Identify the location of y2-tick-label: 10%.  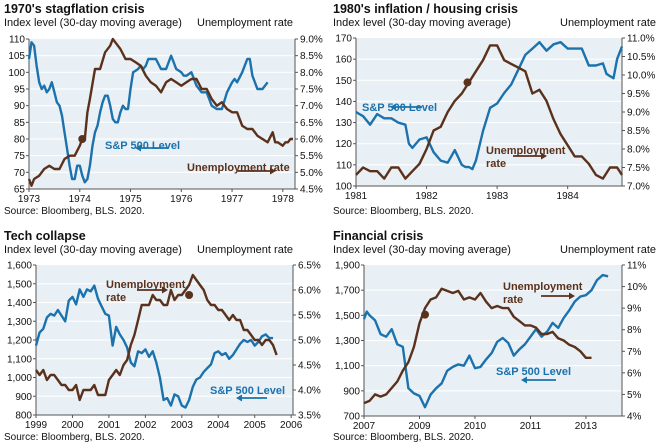
(637, 287).